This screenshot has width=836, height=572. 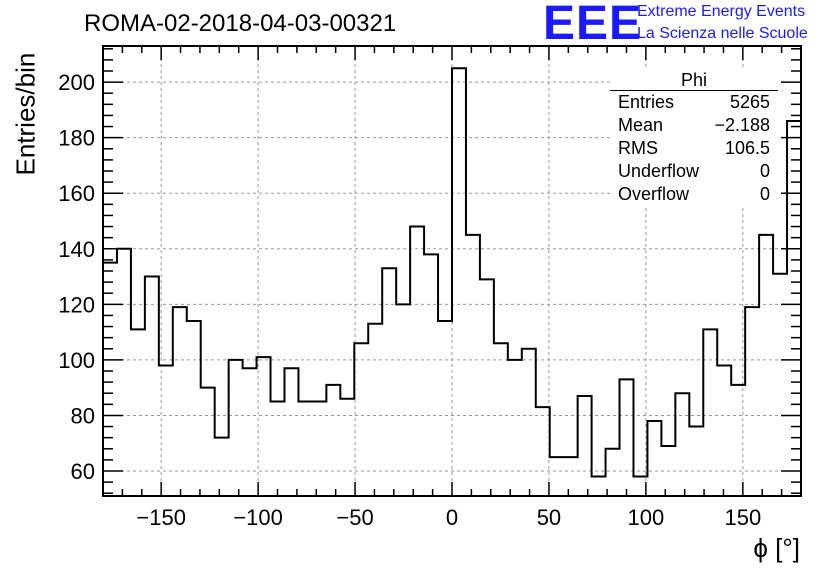 I want to click on chart-title: ROMA-02-2018-04-03-00321, so click(x=240, y=23).